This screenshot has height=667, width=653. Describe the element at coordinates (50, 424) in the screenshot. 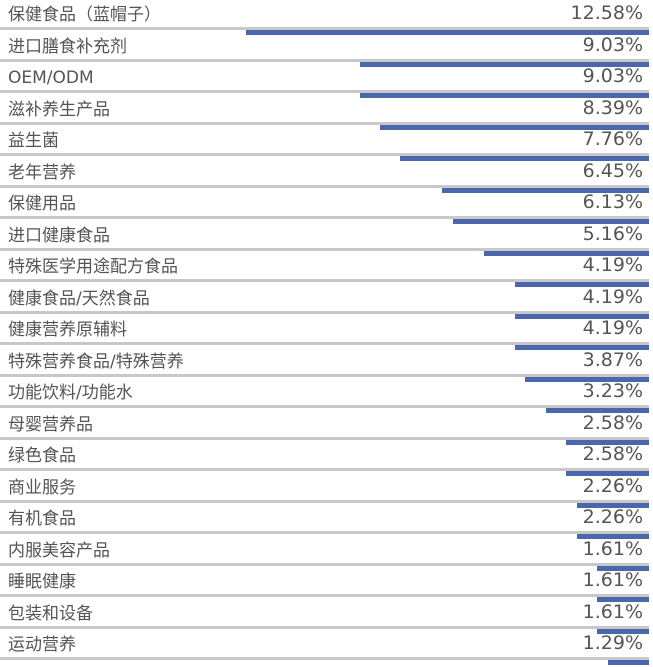

I see `category-label: 母婴营养品` at that location.